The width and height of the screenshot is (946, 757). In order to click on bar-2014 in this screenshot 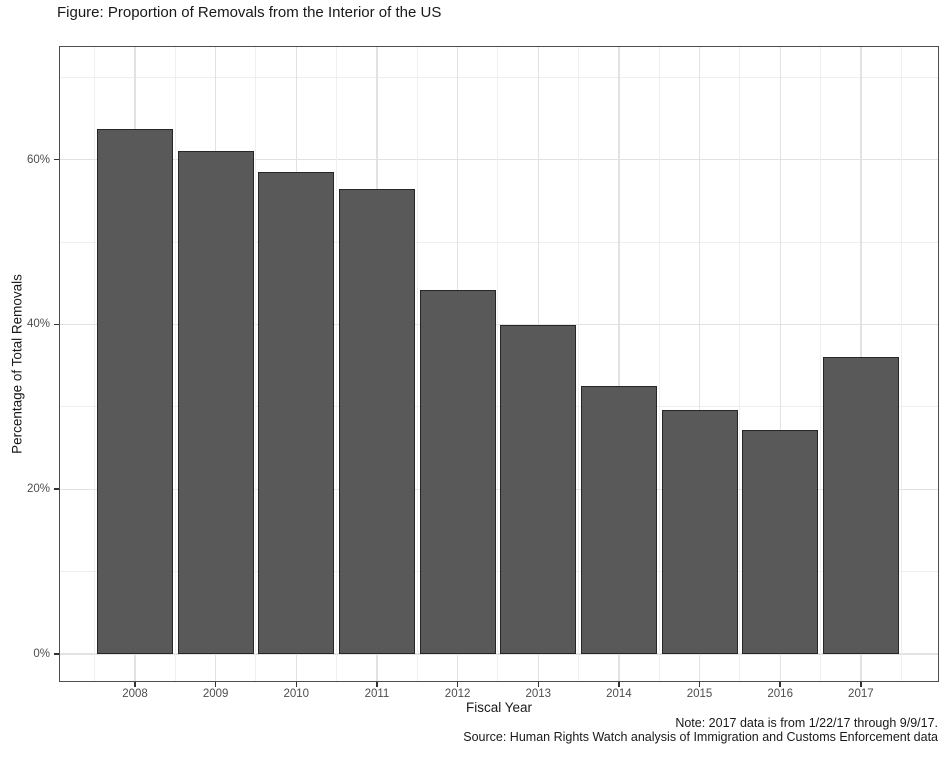, I will do `click(618, 520)`.